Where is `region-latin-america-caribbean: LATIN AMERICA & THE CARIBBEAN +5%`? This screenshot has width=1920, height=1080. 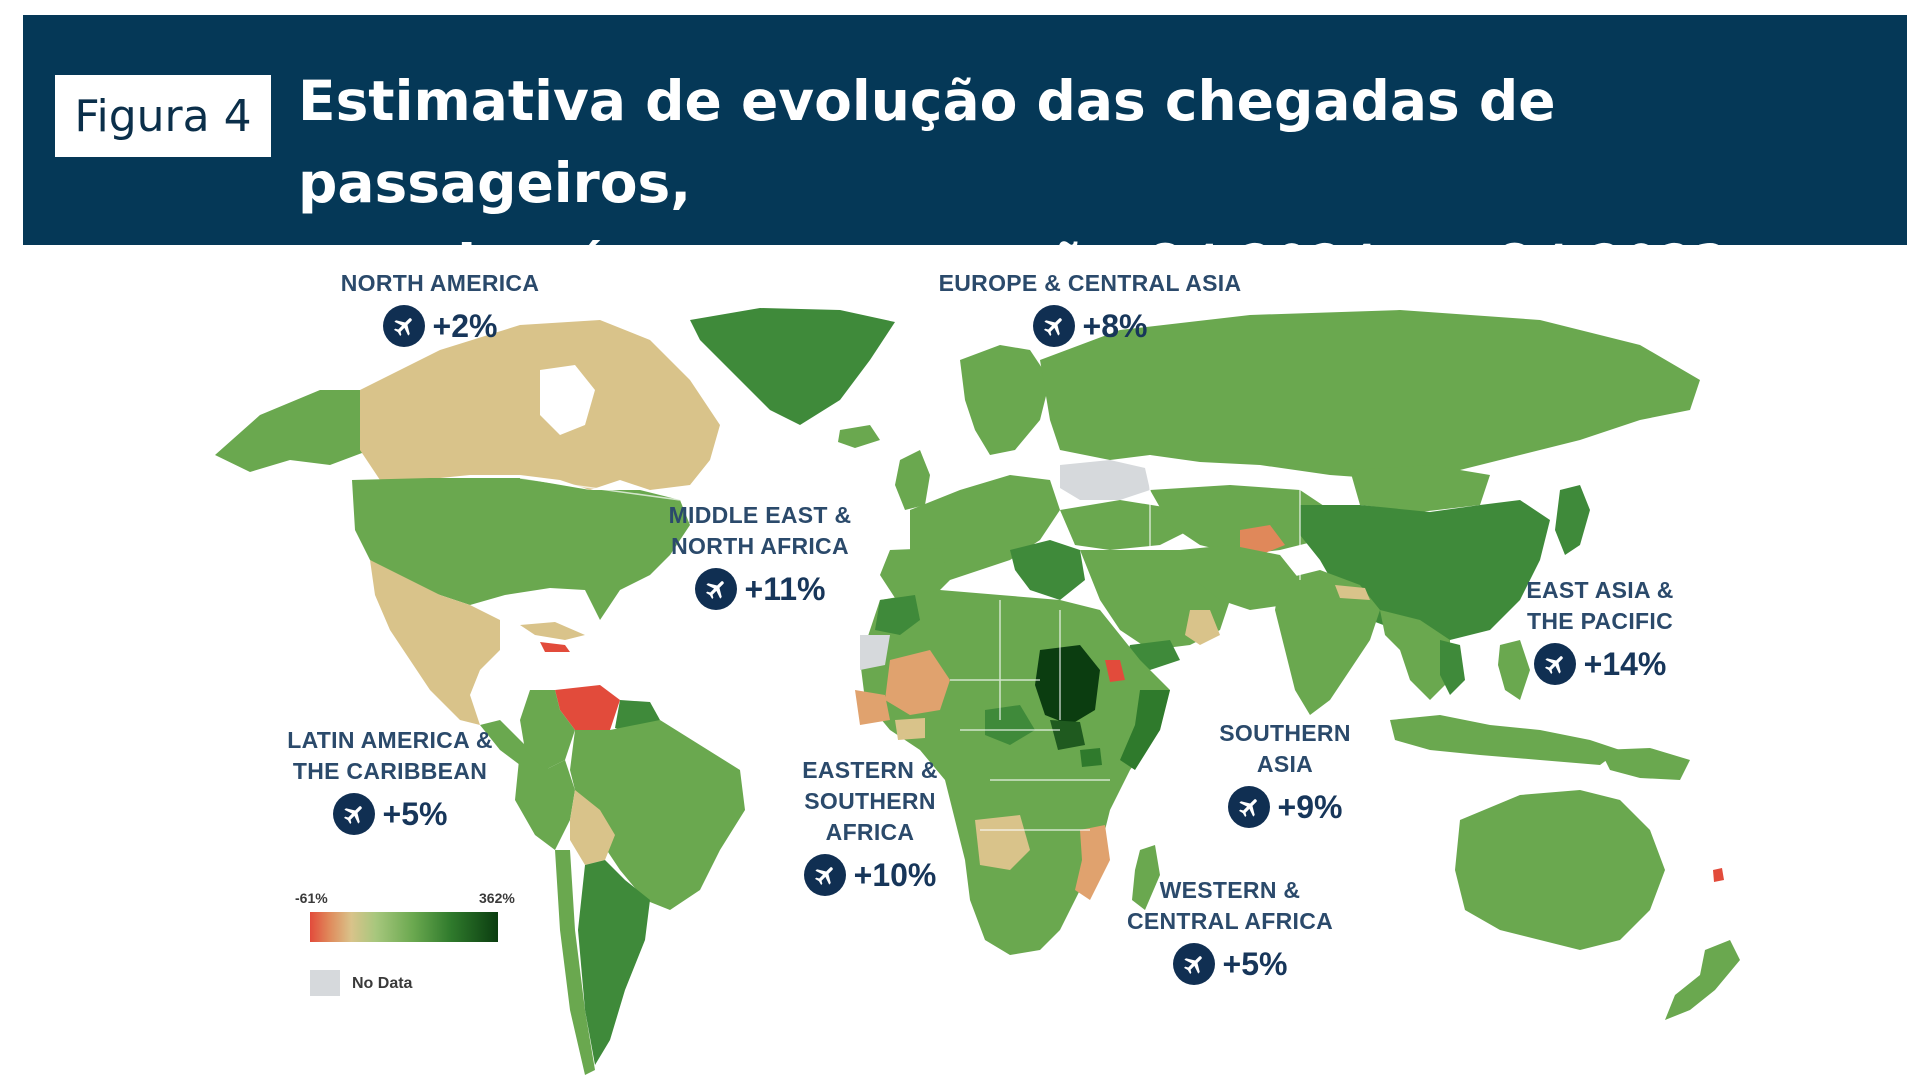
region-latin-america-caribbean: LATIN AMERICA & THE CARIBBEAN +5% is located at coordinates (390, 780).